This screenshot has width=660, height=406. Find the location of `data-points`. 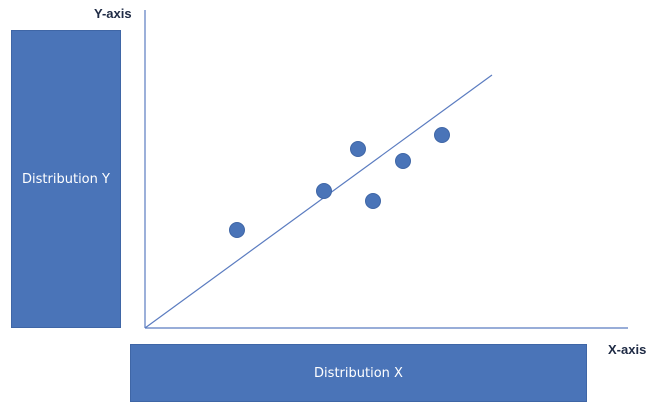

data-points is located at coordinates (339, 182).